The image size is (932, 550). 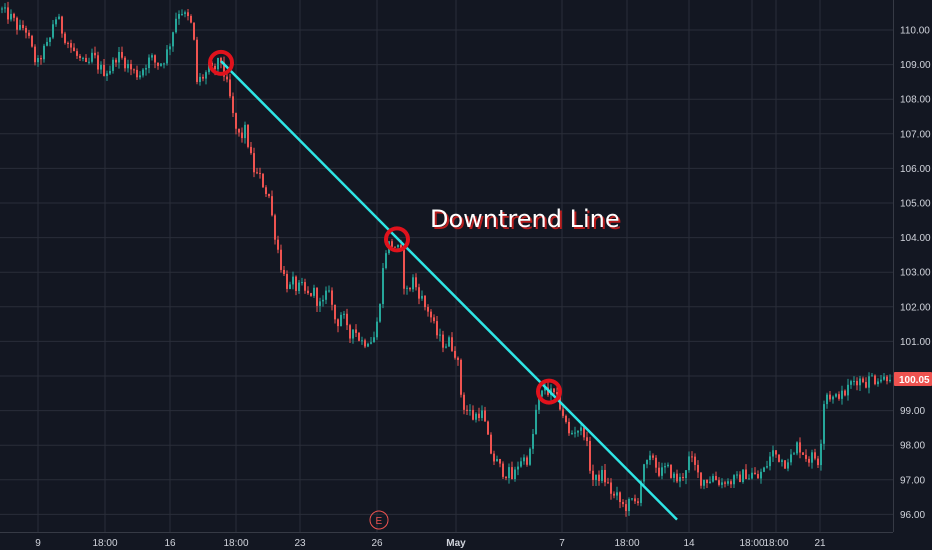 What do you see at coordinates (915, 134) in the screenshot?
I see `y-tick-label: 107.00` at bounding box center [915, 134].